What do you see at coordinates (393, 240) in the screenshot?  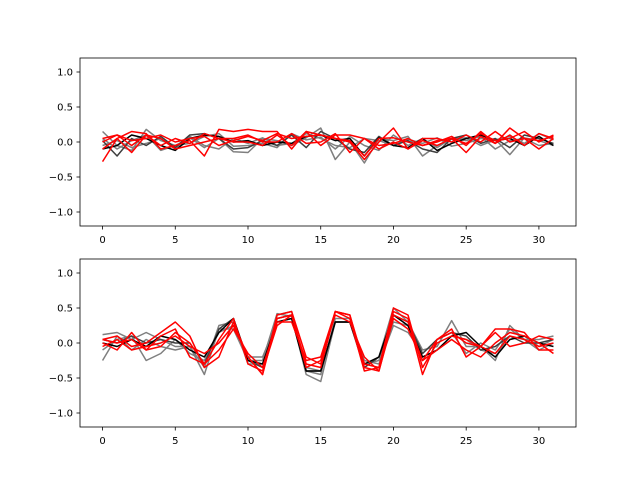 I see `top-x-tick-label: 20` at bounding box center [393, 240].